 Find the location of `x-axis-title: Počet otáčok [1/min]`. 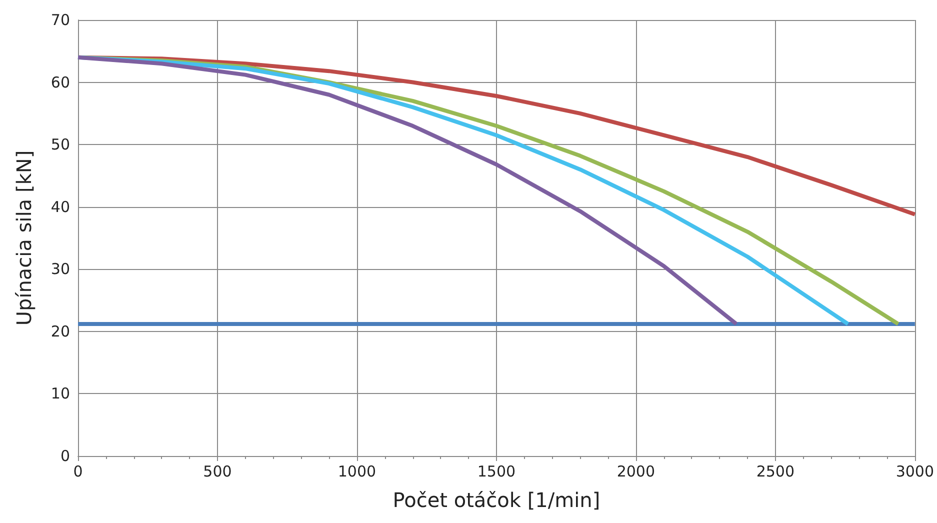

x-axis-title: Počet otáčok [1/min] is located at coordinates (496, 500).